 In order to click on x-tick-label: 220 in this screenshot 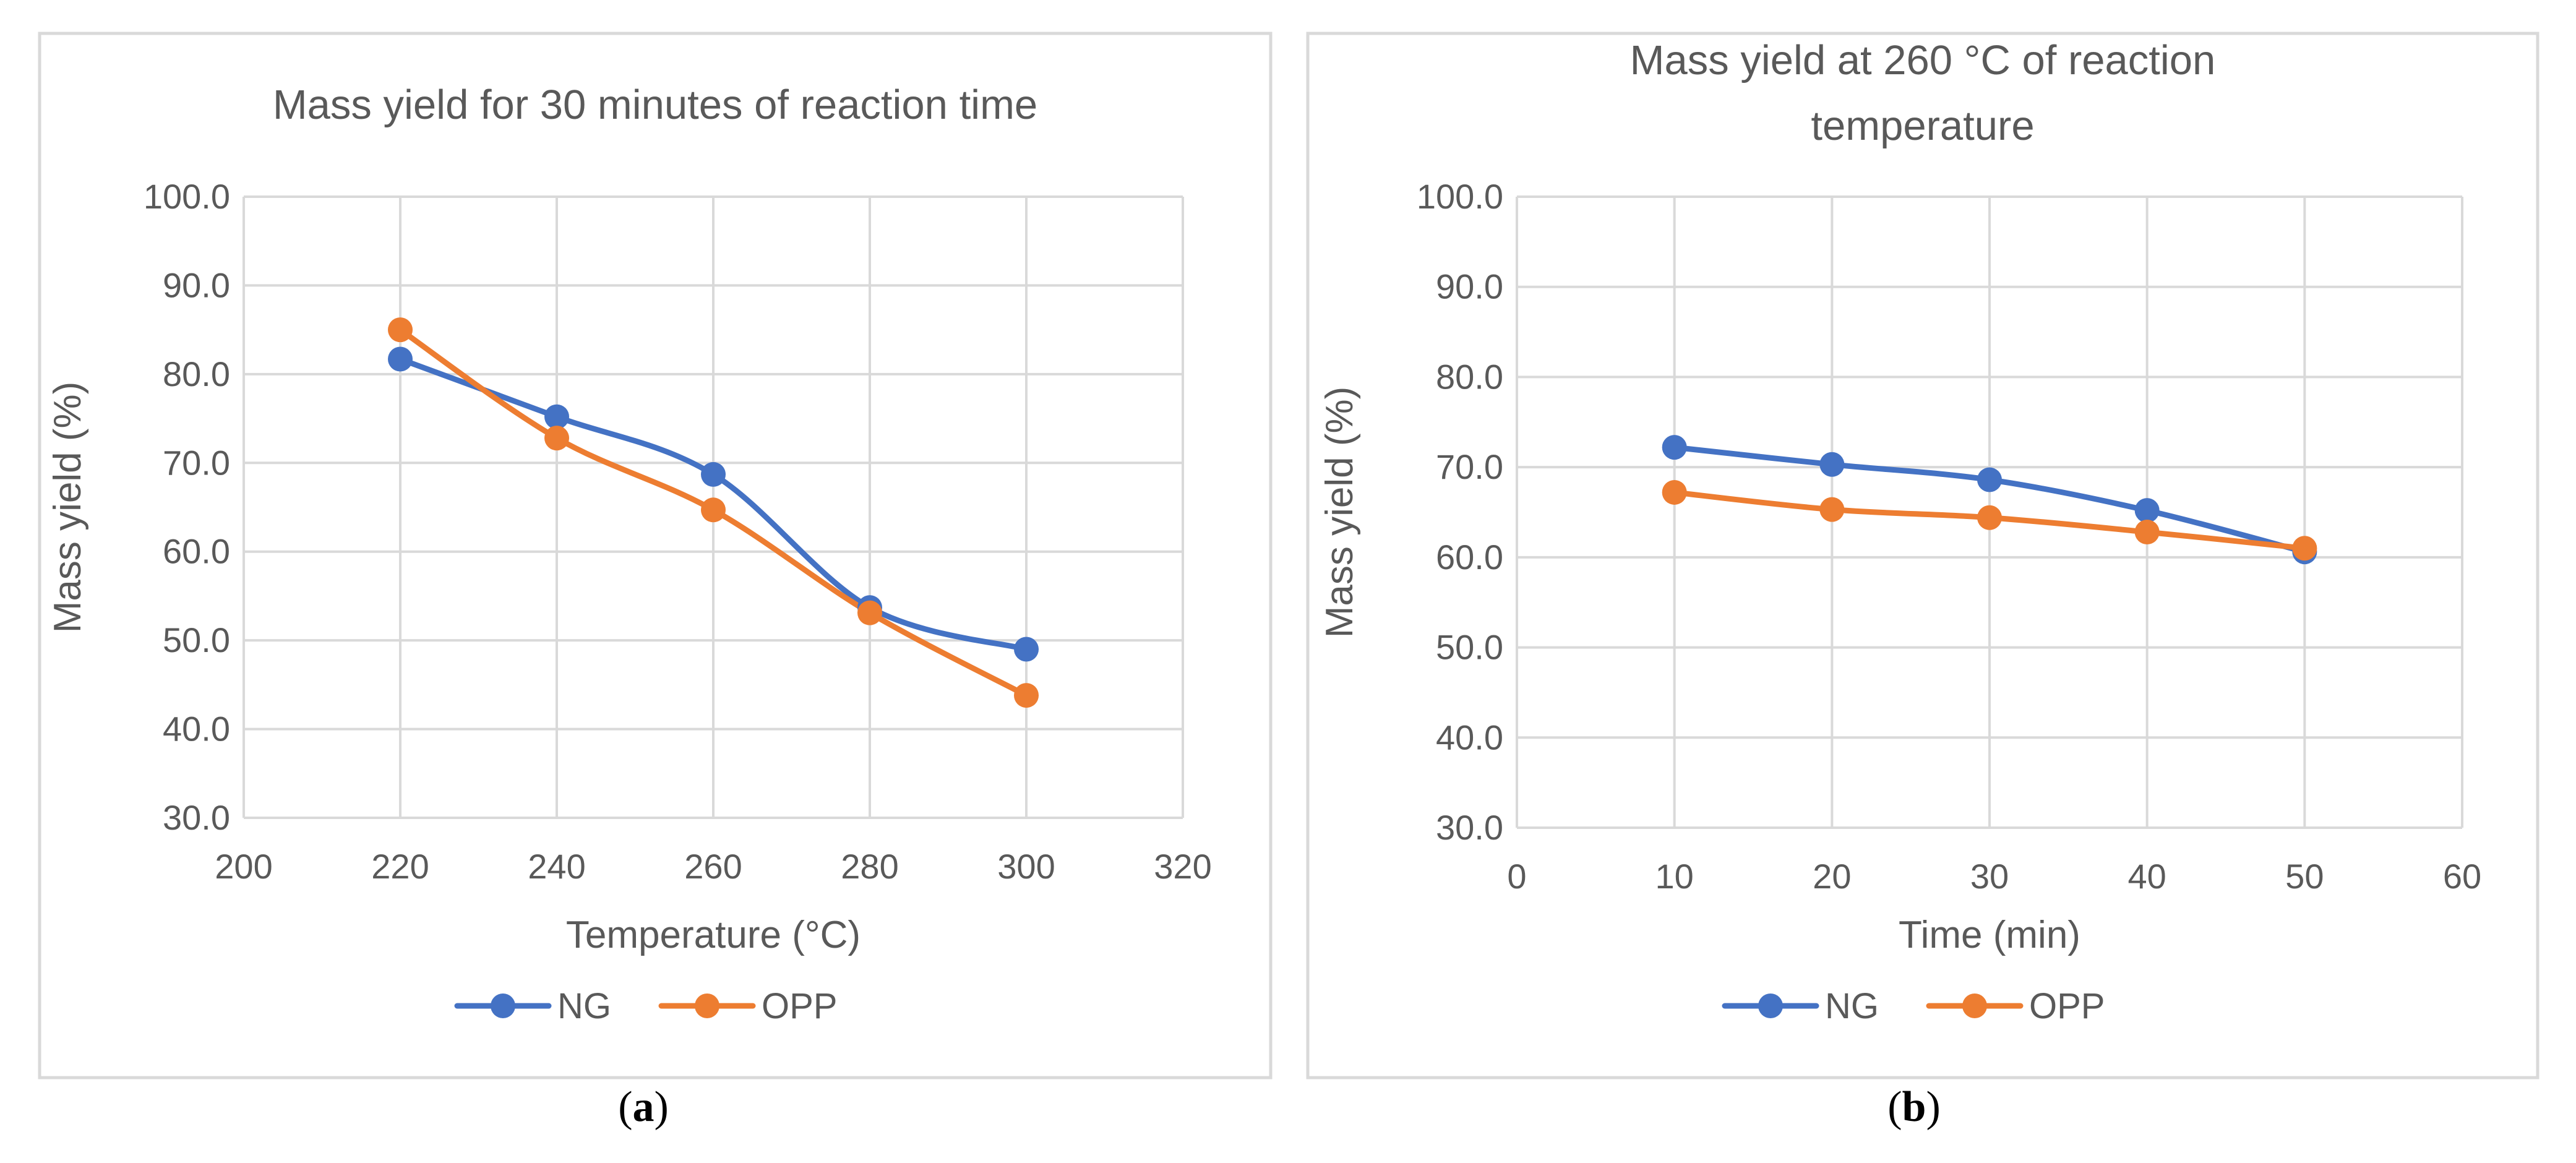, I will do `click(400, 866)`.